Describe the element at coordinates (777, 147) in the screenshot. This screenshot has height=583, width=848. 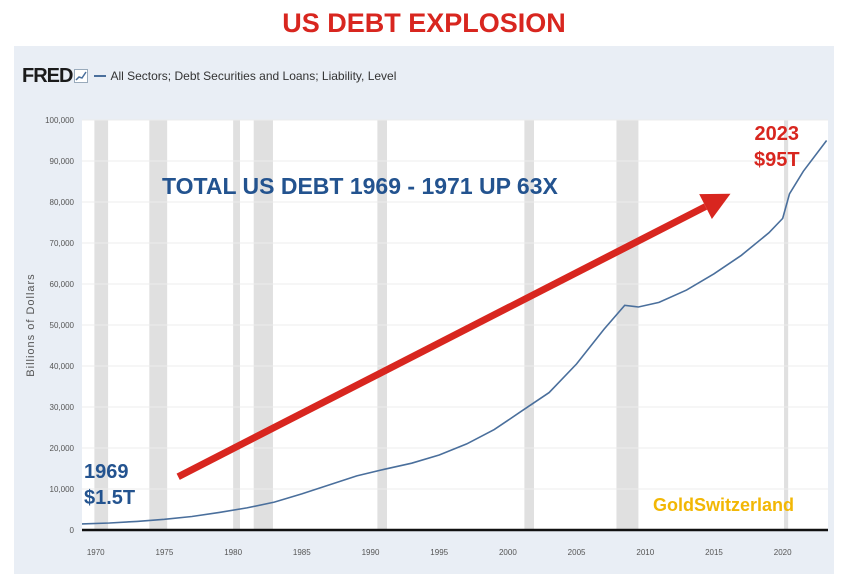
I see `end-annotation: 2023 $95T` at that location.